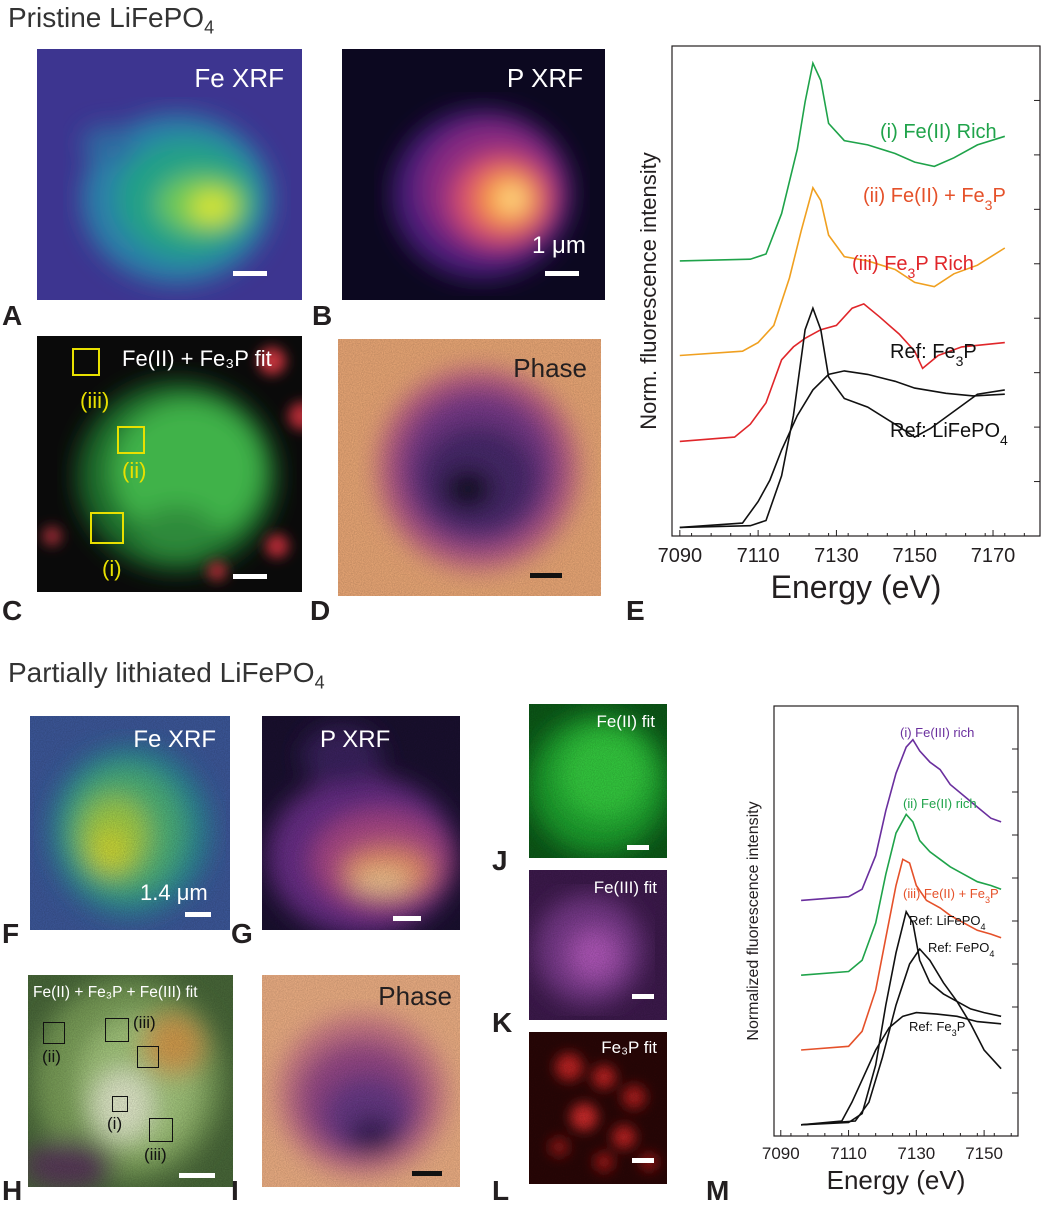  Describe the element at coordinates (501, 1190) in the screenshot. I see `panel-label-l: L` at that location.